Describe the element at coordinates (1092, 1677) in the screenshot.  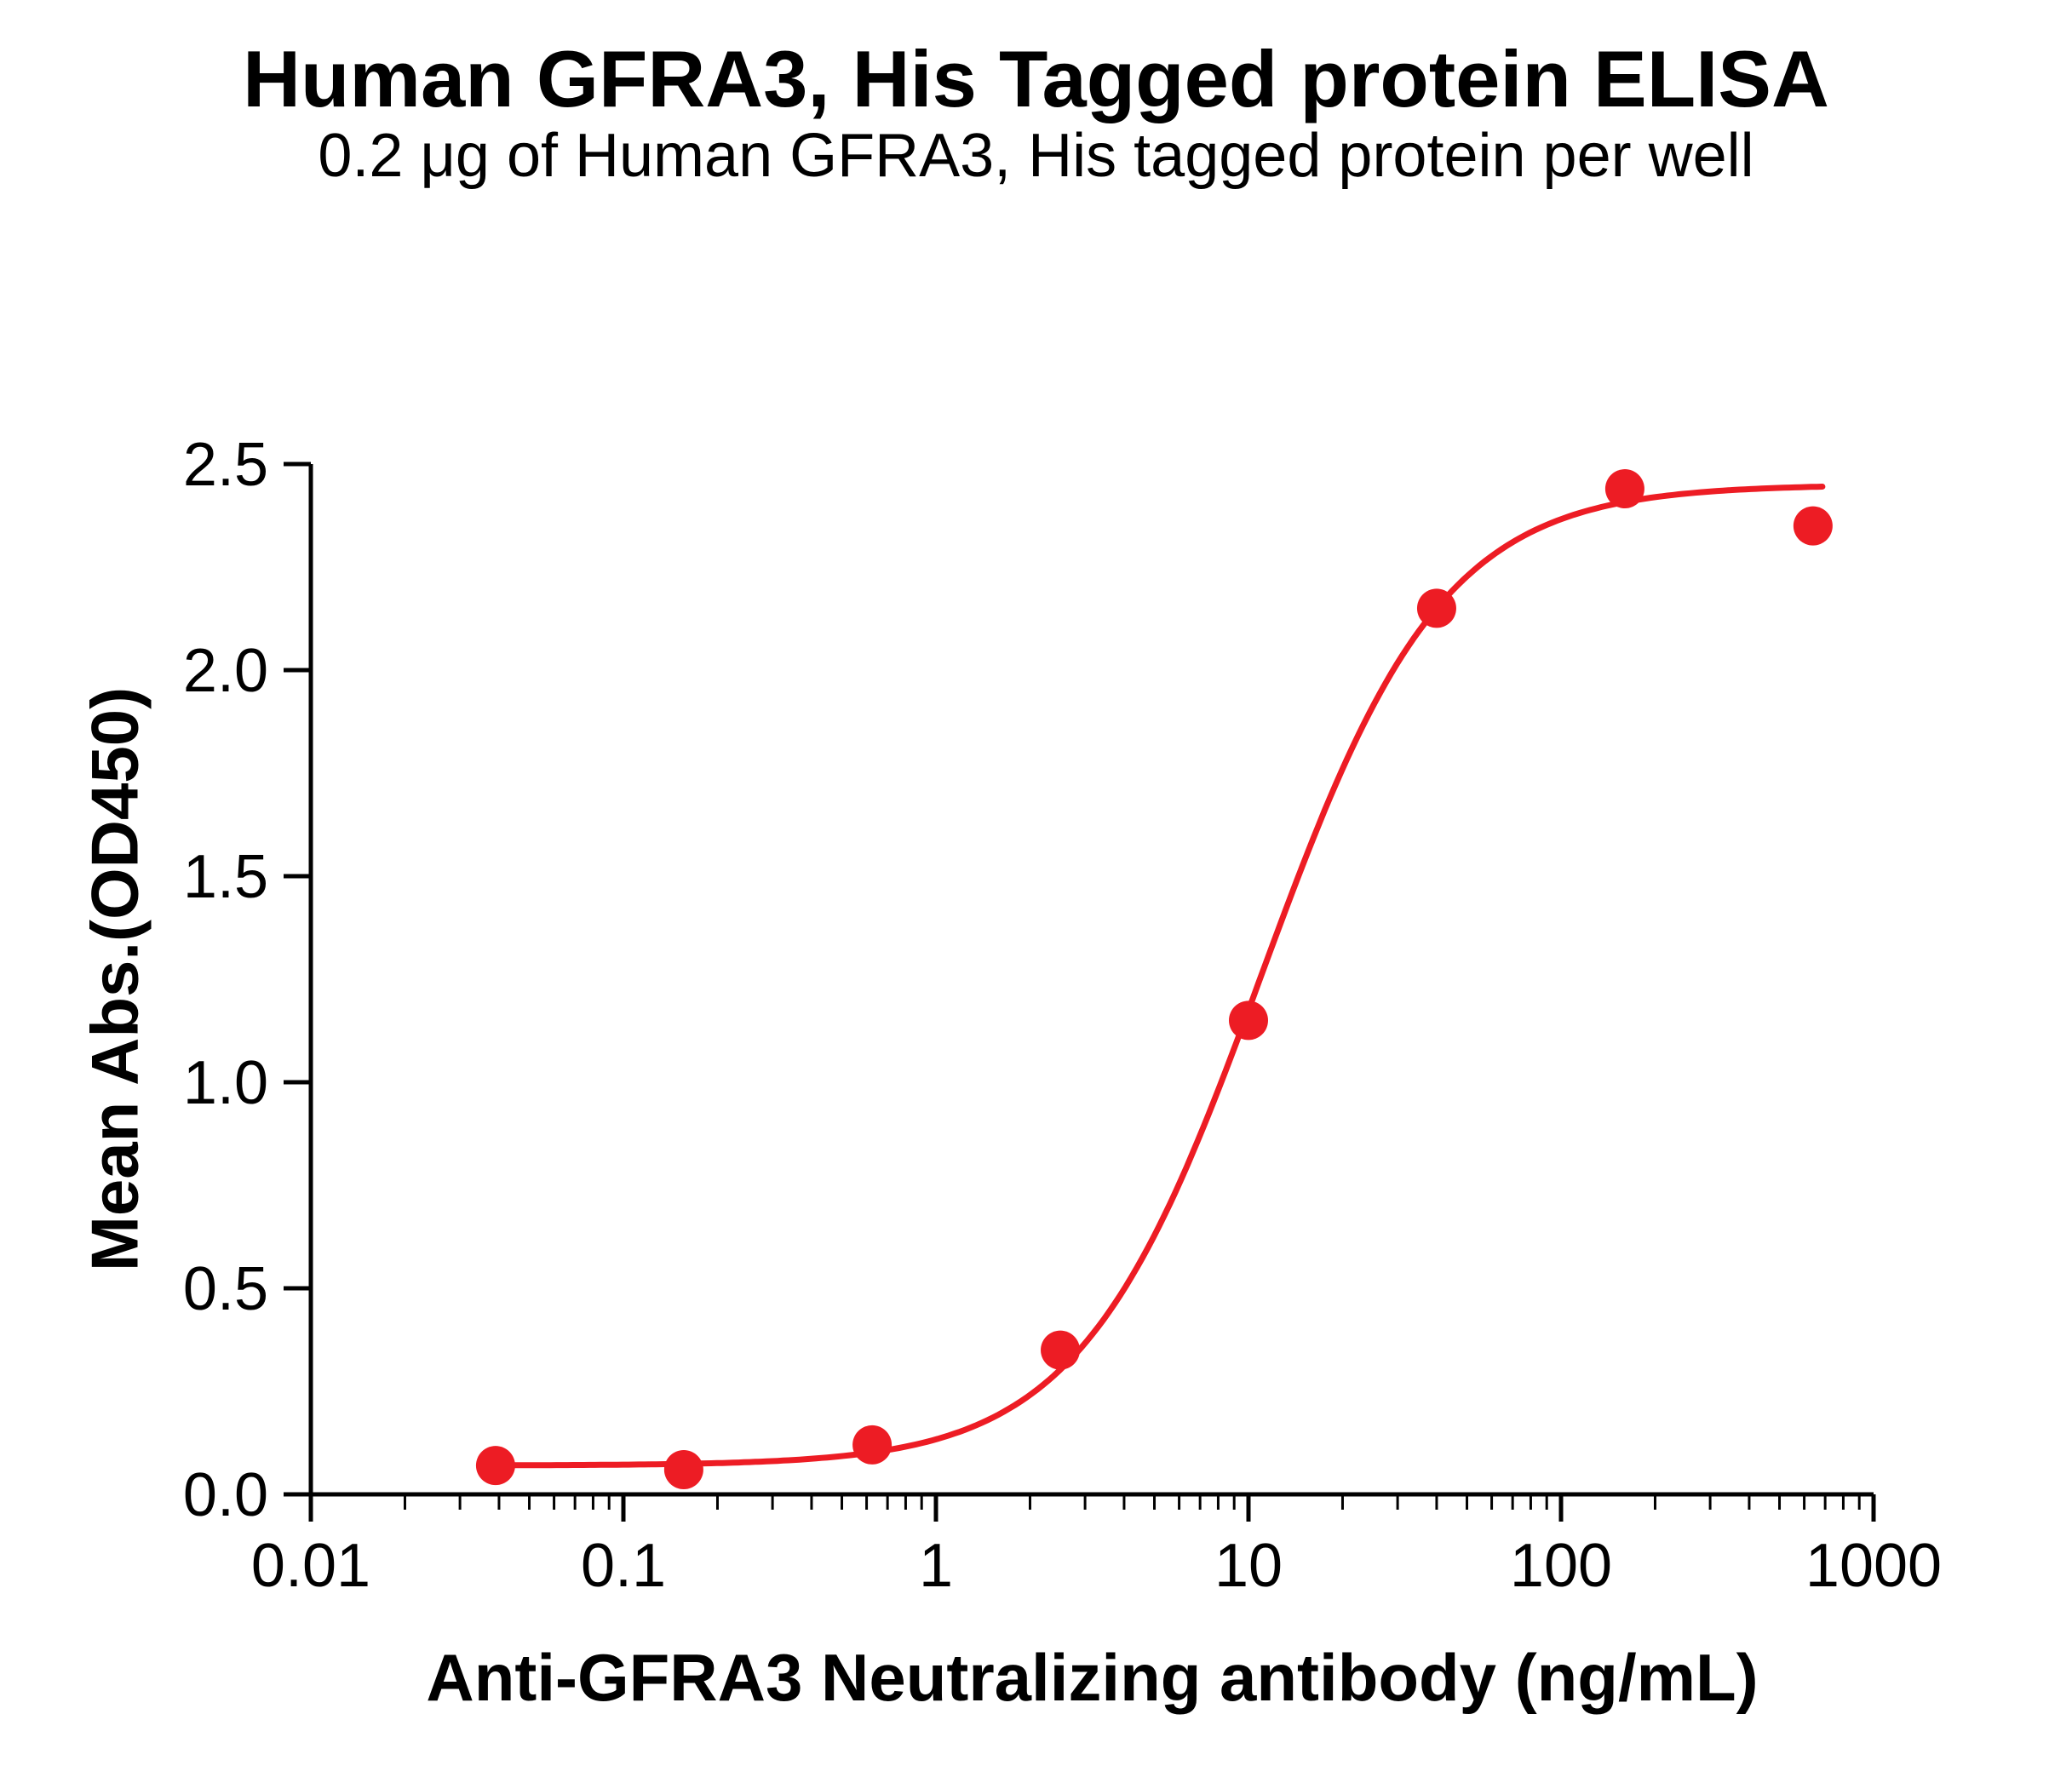
I see `x-axis-label: Anti-GFRA3 Neutralizing antibody (ng/mL)` at that location.